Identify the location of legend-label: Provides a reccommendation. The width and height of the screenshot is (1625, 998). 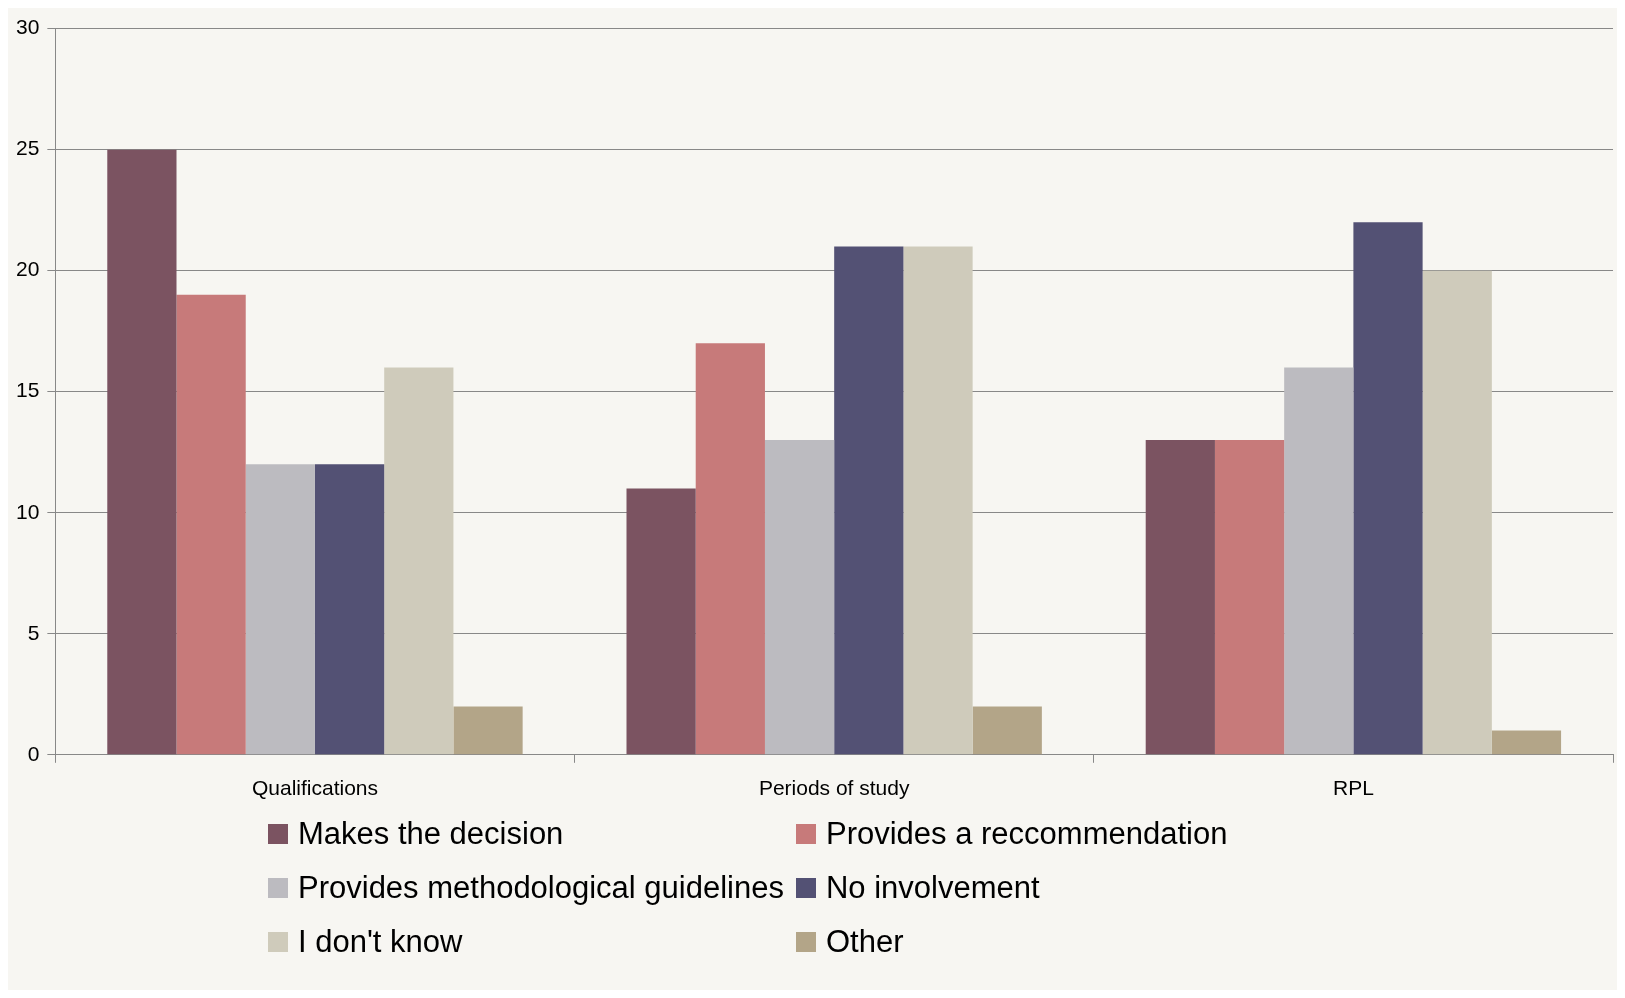
(1026, 834).